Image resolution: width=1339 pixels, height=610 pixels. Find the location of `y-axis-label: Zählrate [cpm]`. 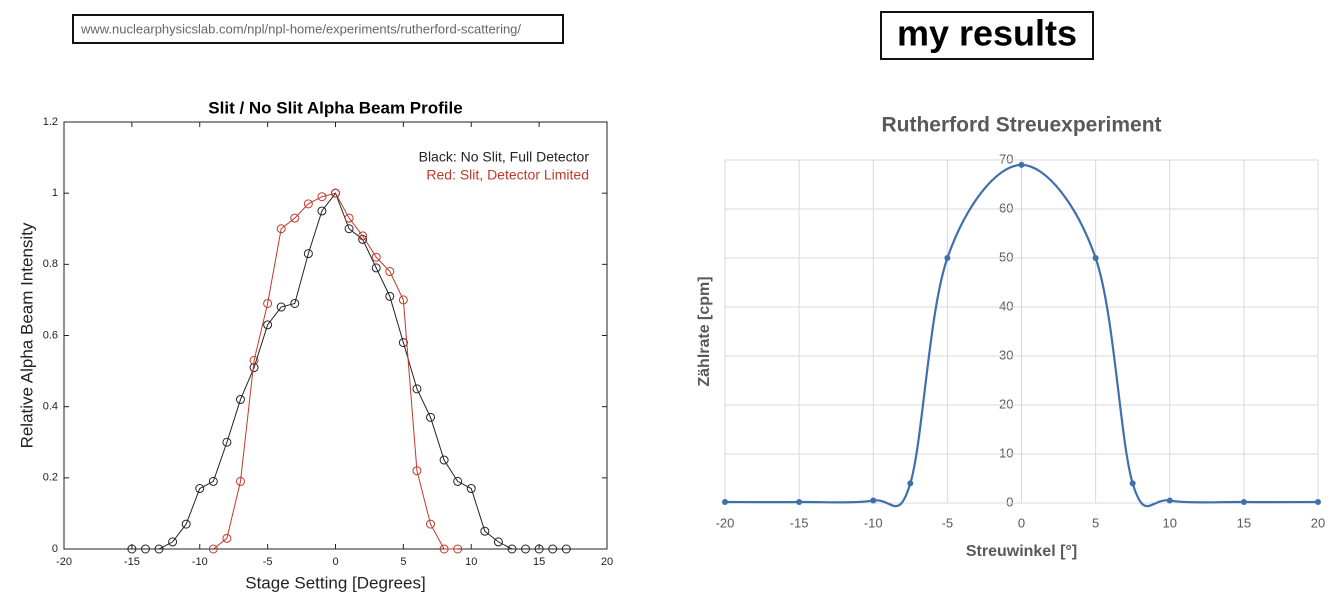

y-axis-label: Zählrate [cpm] is located at coordinates (704, 331).